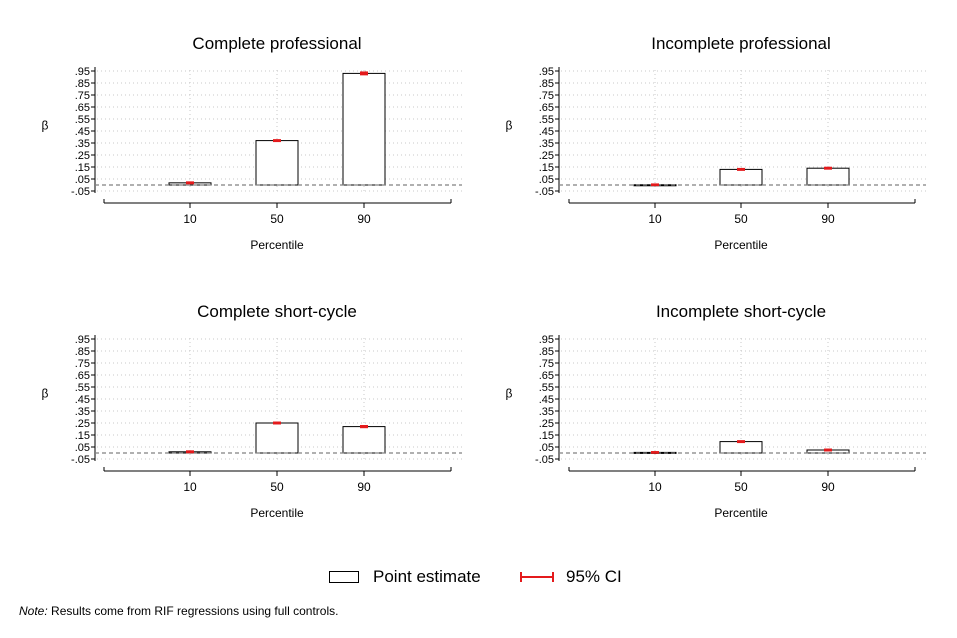 This screenshot has height=638, width=957. Describe the element at coordinates (344, 577) in the screenshot. I see `legend-swatch-bar` at that location.